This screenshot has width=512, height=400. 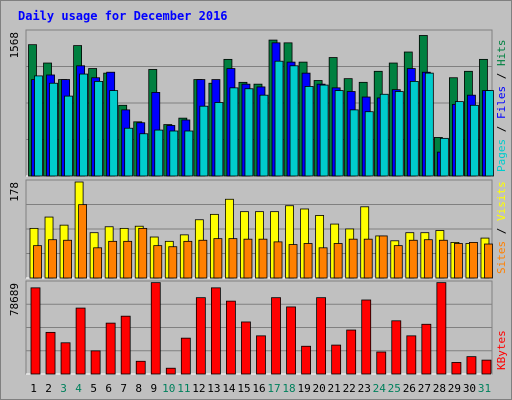 What do you see at coordinates (501, 227) in the screenshot?
I see `panel-legend: Sites / Visits` at bounding box center [501, 227].